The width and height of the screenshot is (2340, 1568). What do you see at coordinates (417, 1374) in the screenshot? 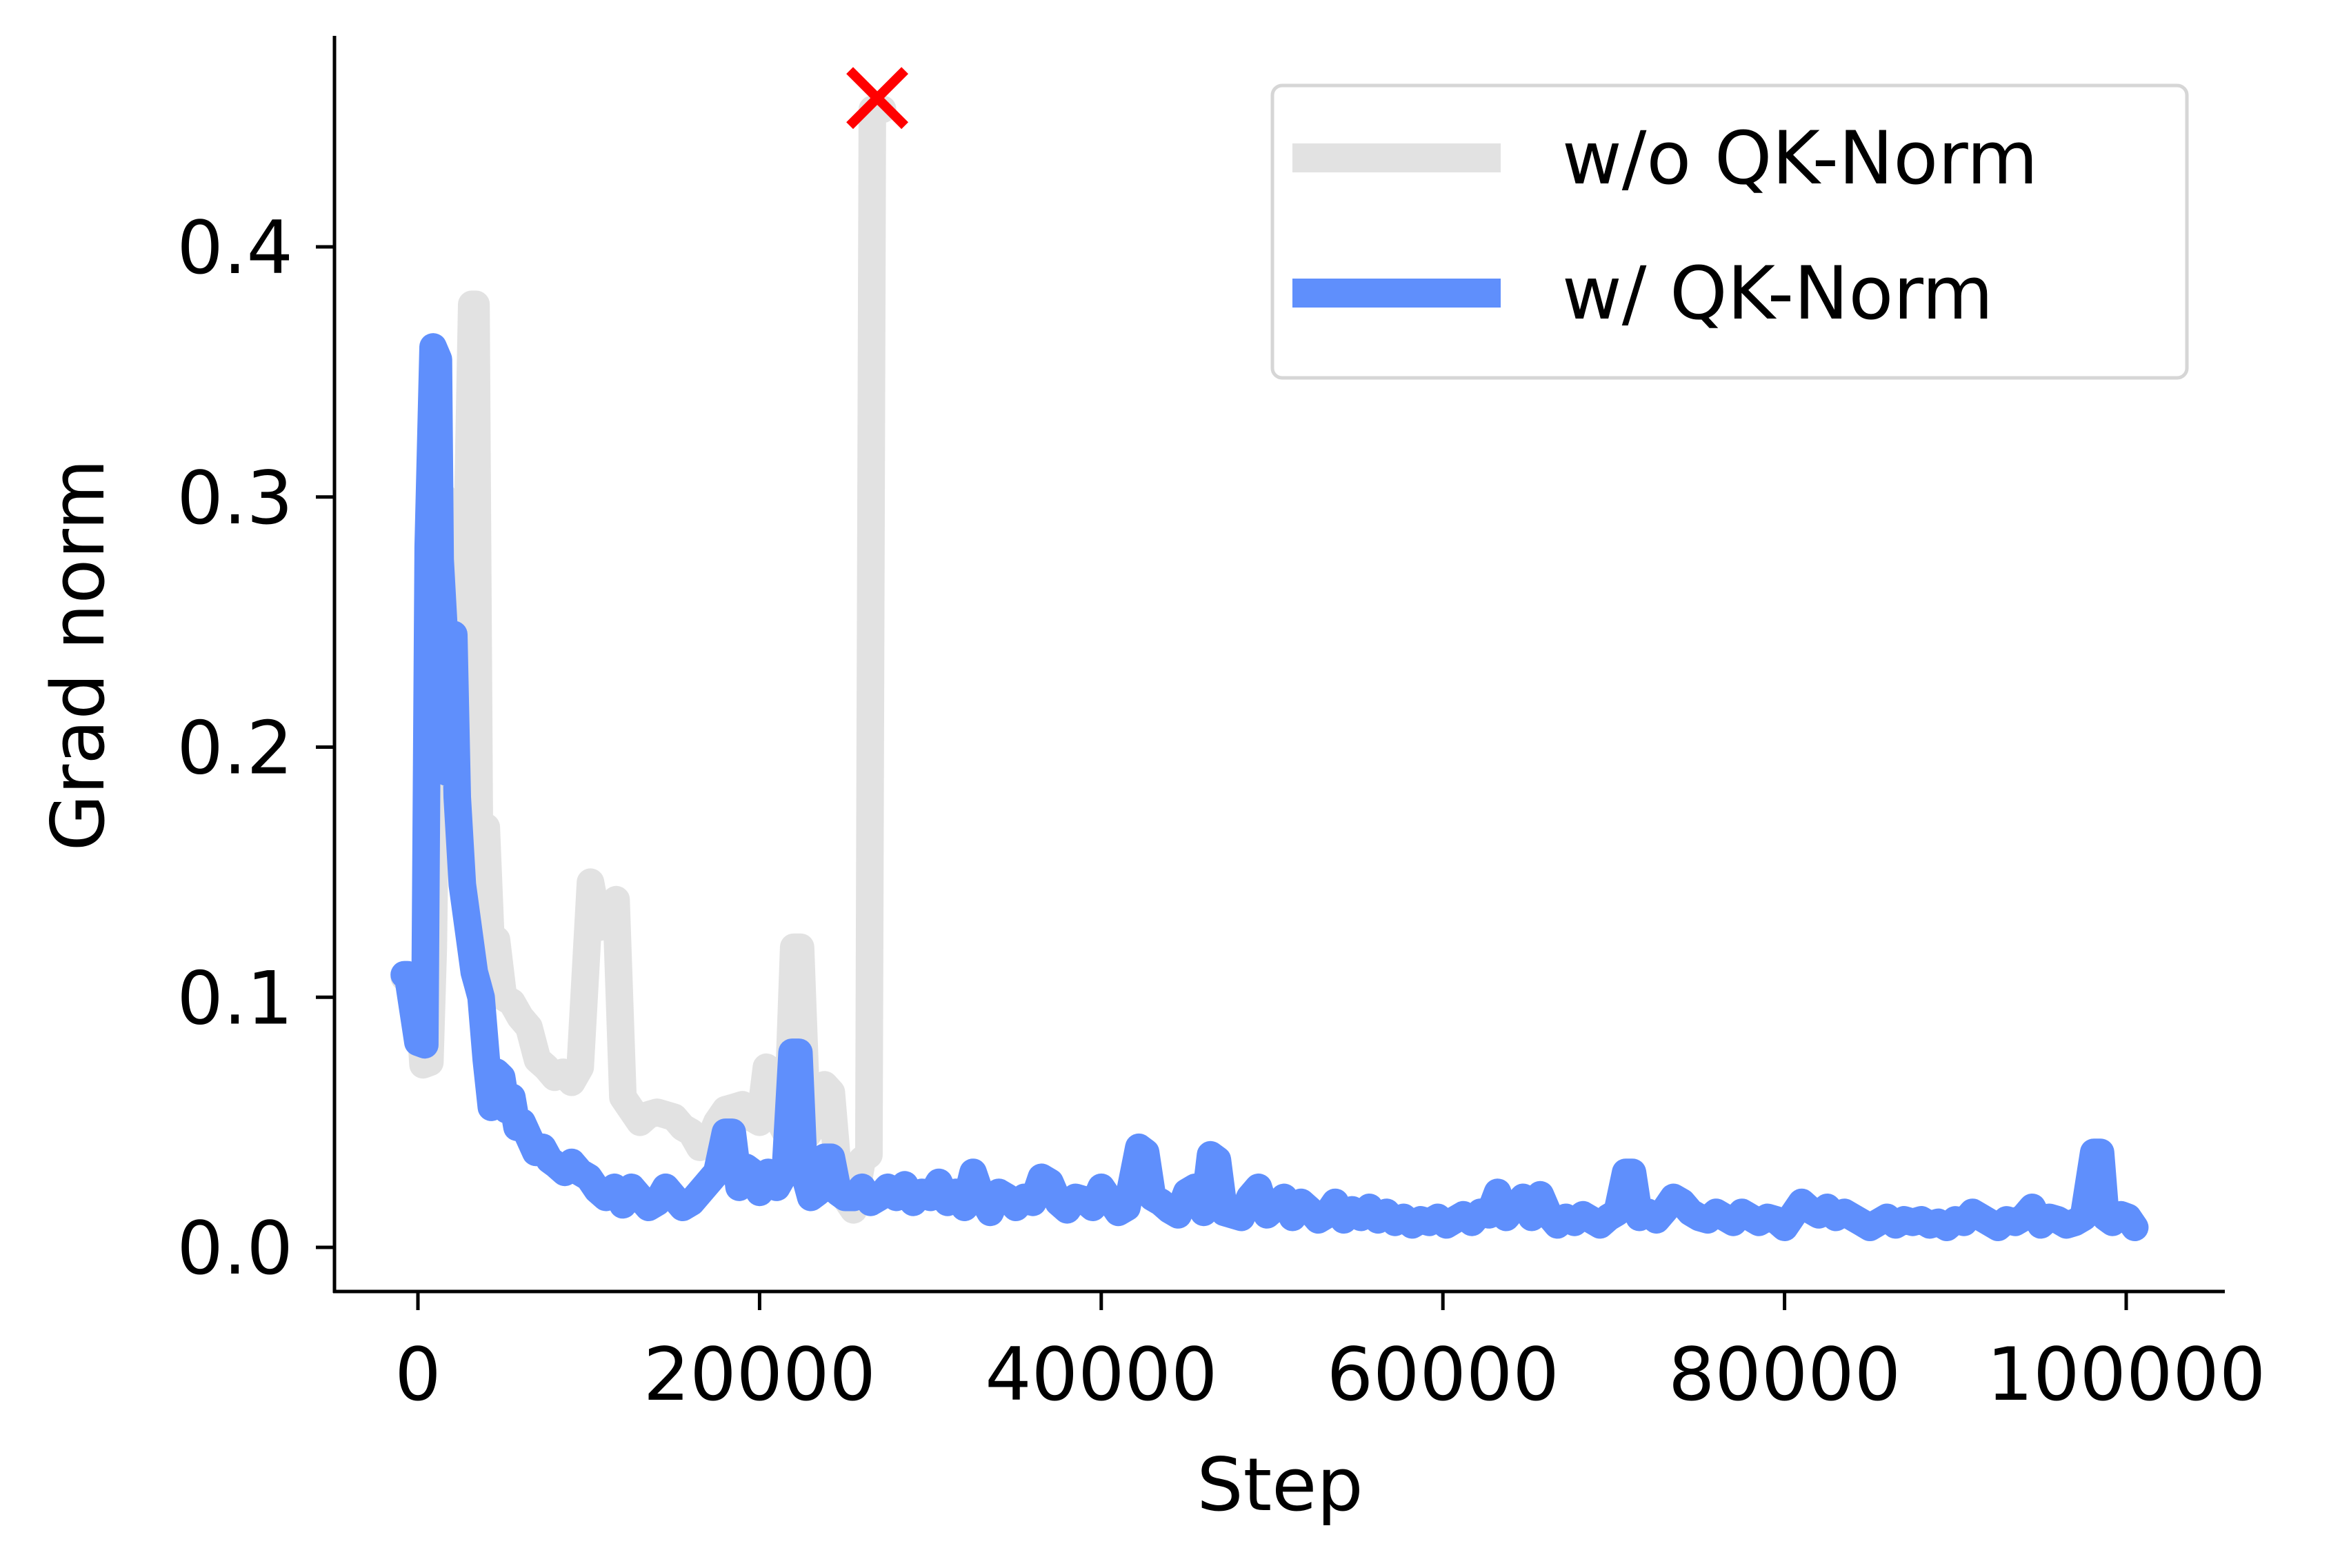
I see `x-tick-label: 0` at bounding box center [417, 1374].